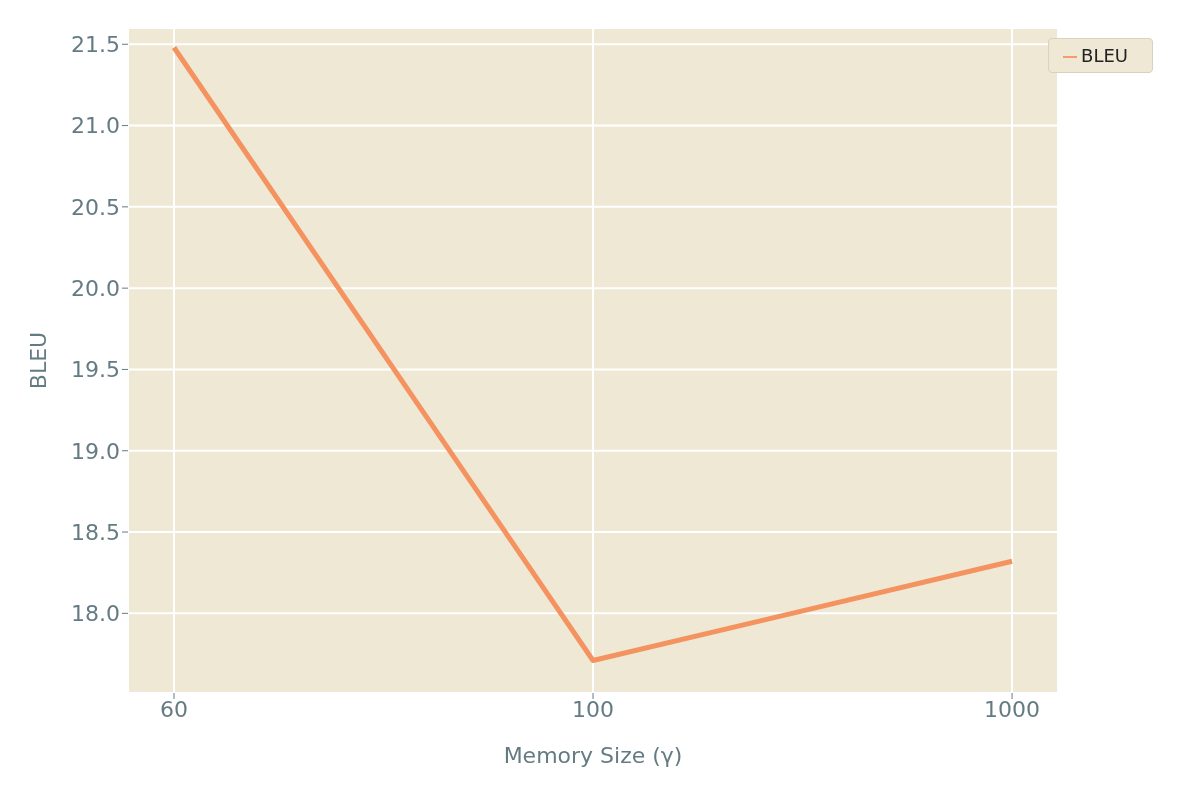  I want to click on y-tick-label: 20.5, so click(95, 207).